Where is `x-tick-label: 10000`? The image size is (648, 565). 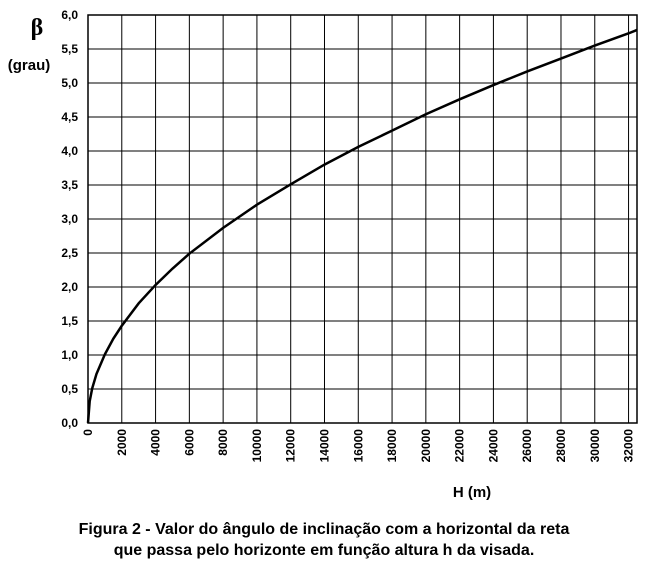
x-tick-label: 10000 is located at coordinates (257, 446).